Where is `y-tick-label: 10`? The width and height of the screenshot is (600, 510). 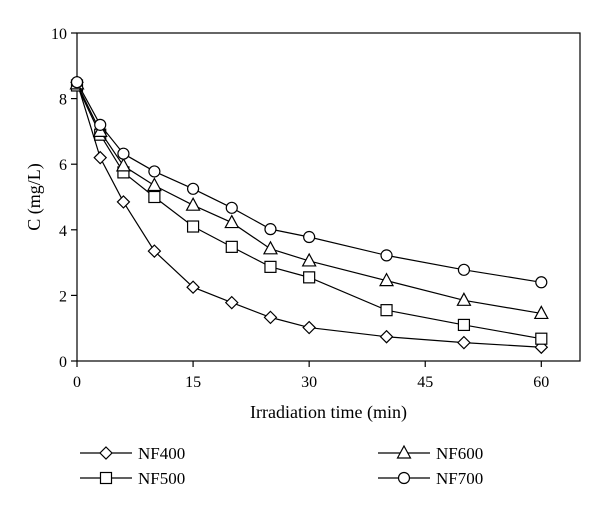 y-tick-label: 10 is located at coordinates (59, 34).